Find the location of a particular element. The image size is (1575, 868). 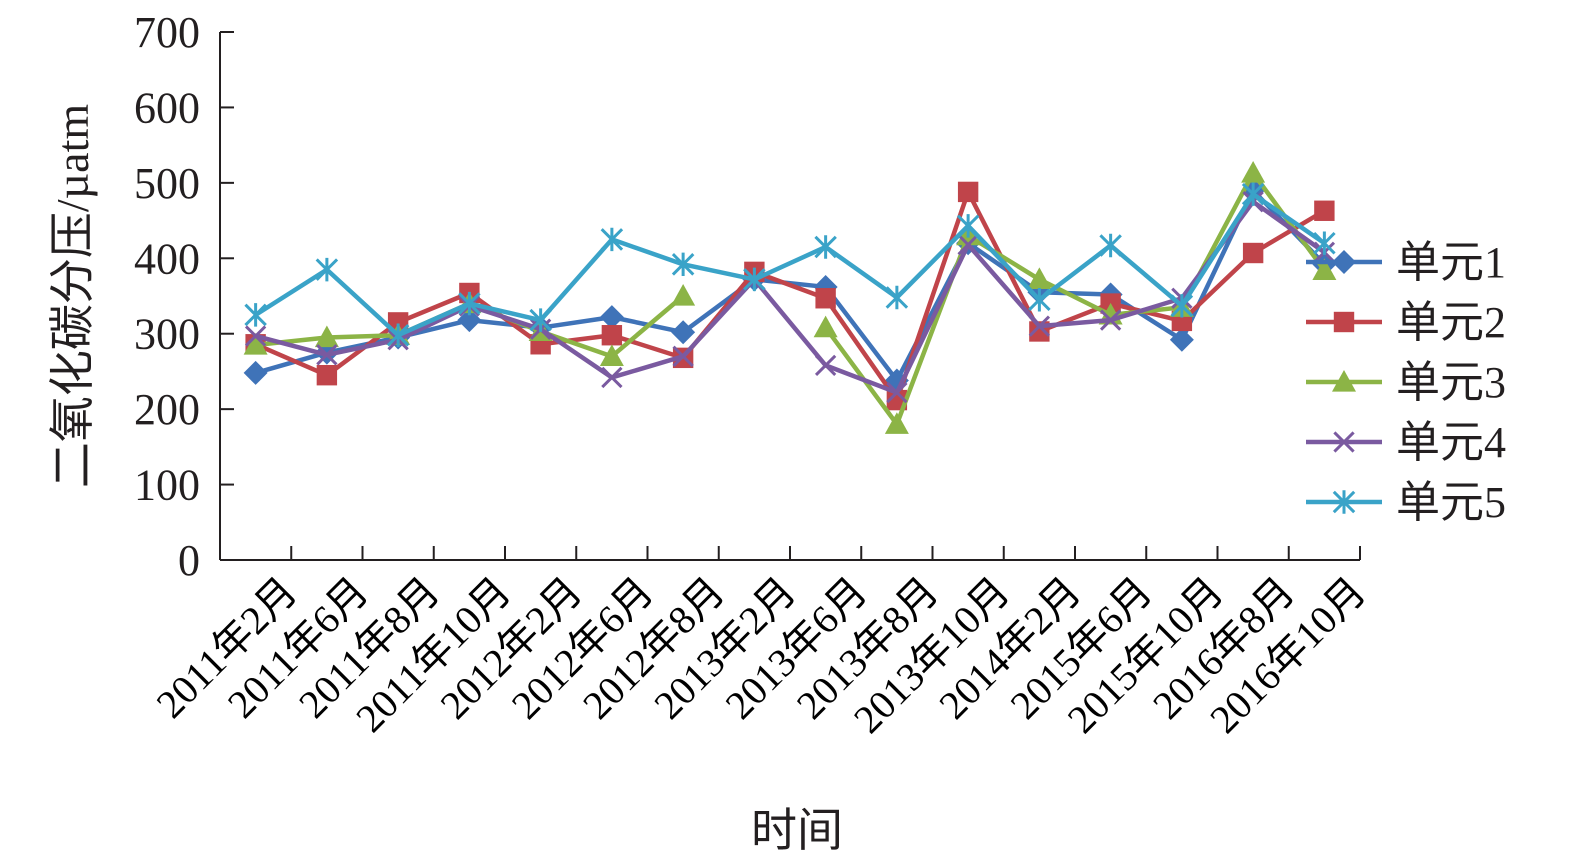

x-axis-title: 时间 is located at coordinates (797, 830).